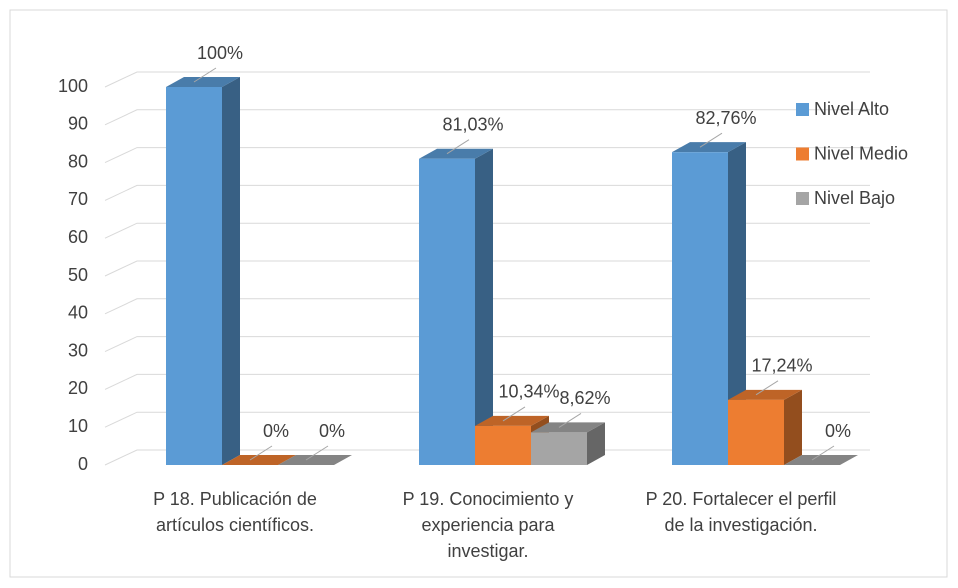 The width and height of the screenshot is (958, 588). What do you see at coordinates (584, 398) in the screenshot?
I see `value-label: 8,62%` at bounding box center [584, 398].